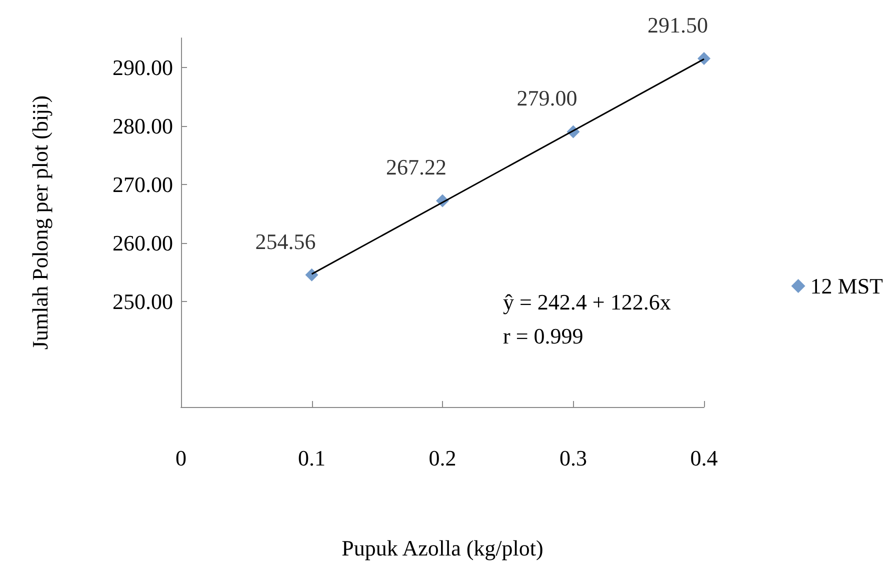 The width and height of the screenshot is (896, 572). What do you see at coordinates (142, 67) in the screenshot?
I see `y-tick-label: 290.00` at bounding box center [142, 67].